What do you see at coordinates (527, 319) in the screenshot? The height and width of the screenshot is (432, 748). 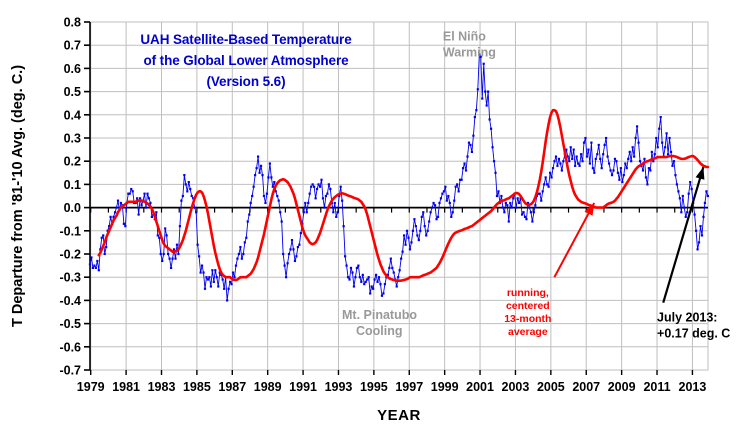 I see `running-average-label-line-2: 13-month` at bounding box center [527, 319].